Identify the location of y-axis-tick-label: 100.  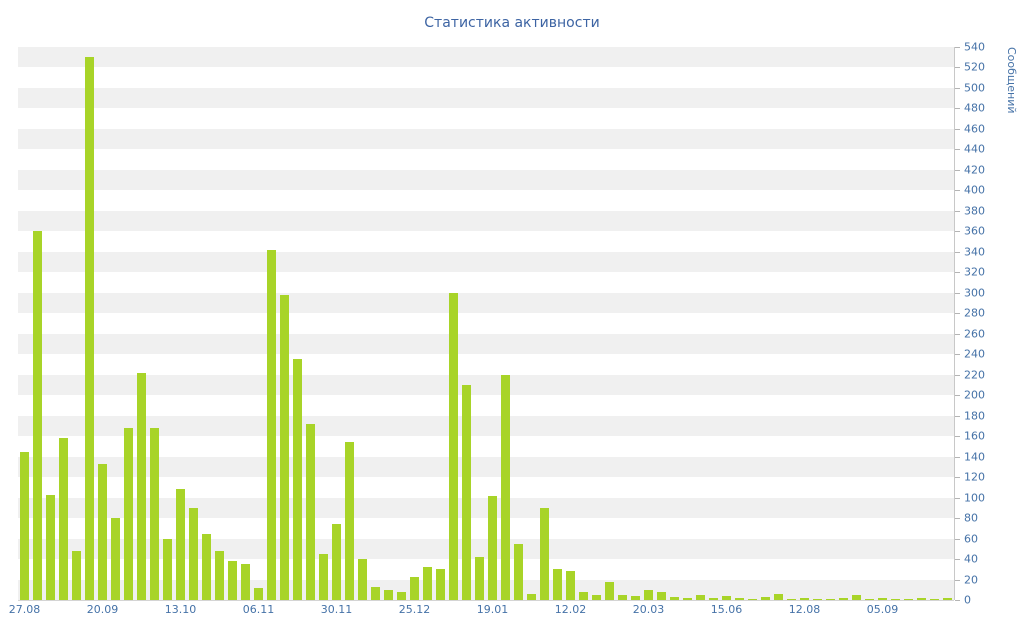
(974, 498).